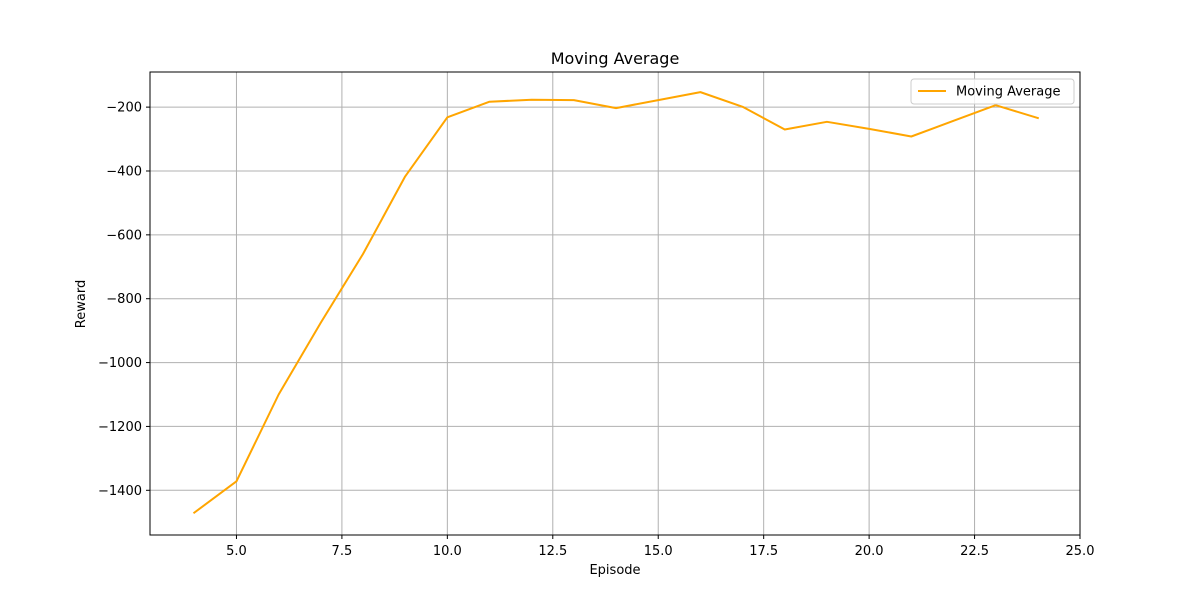 Image resolution: width=1200 pixels, height=600 pixels. What do you see at coordinates (763, 551) in the screenshot?
I see `x-tick-label: 17.5` at bounding box center [763, 551].